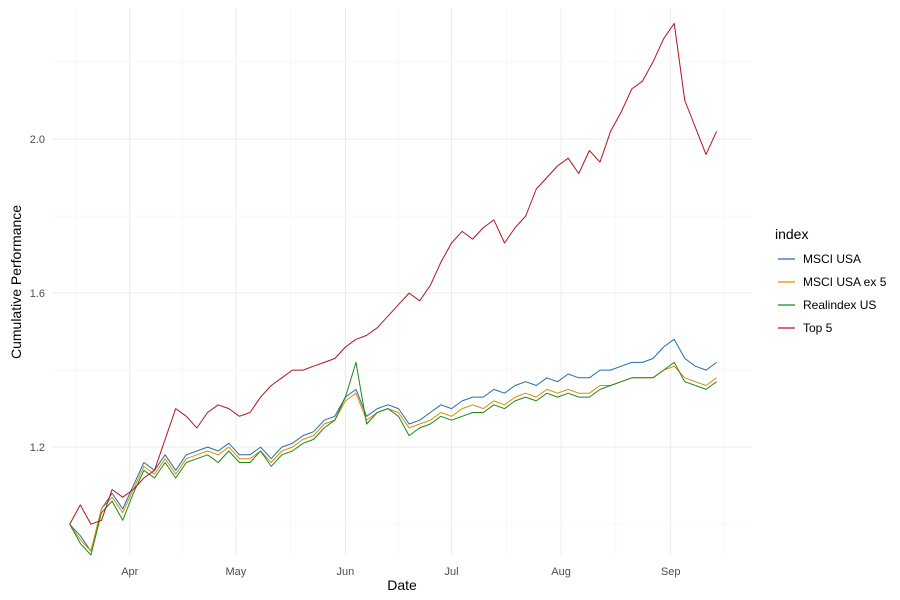  I want to click on x-axis-title: Date, so click(402, 585).